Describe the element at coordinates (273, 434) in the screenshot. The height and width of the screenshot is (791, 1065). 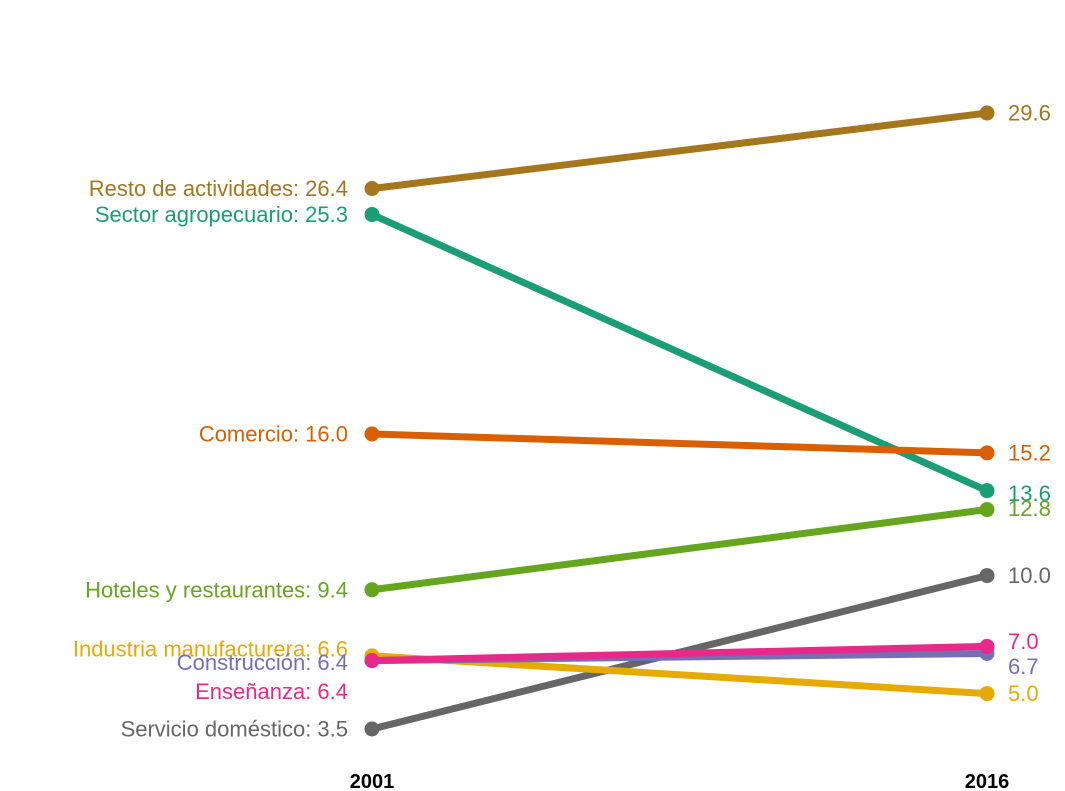
I see `start-value-label: Comercio: 16.0` at that location.